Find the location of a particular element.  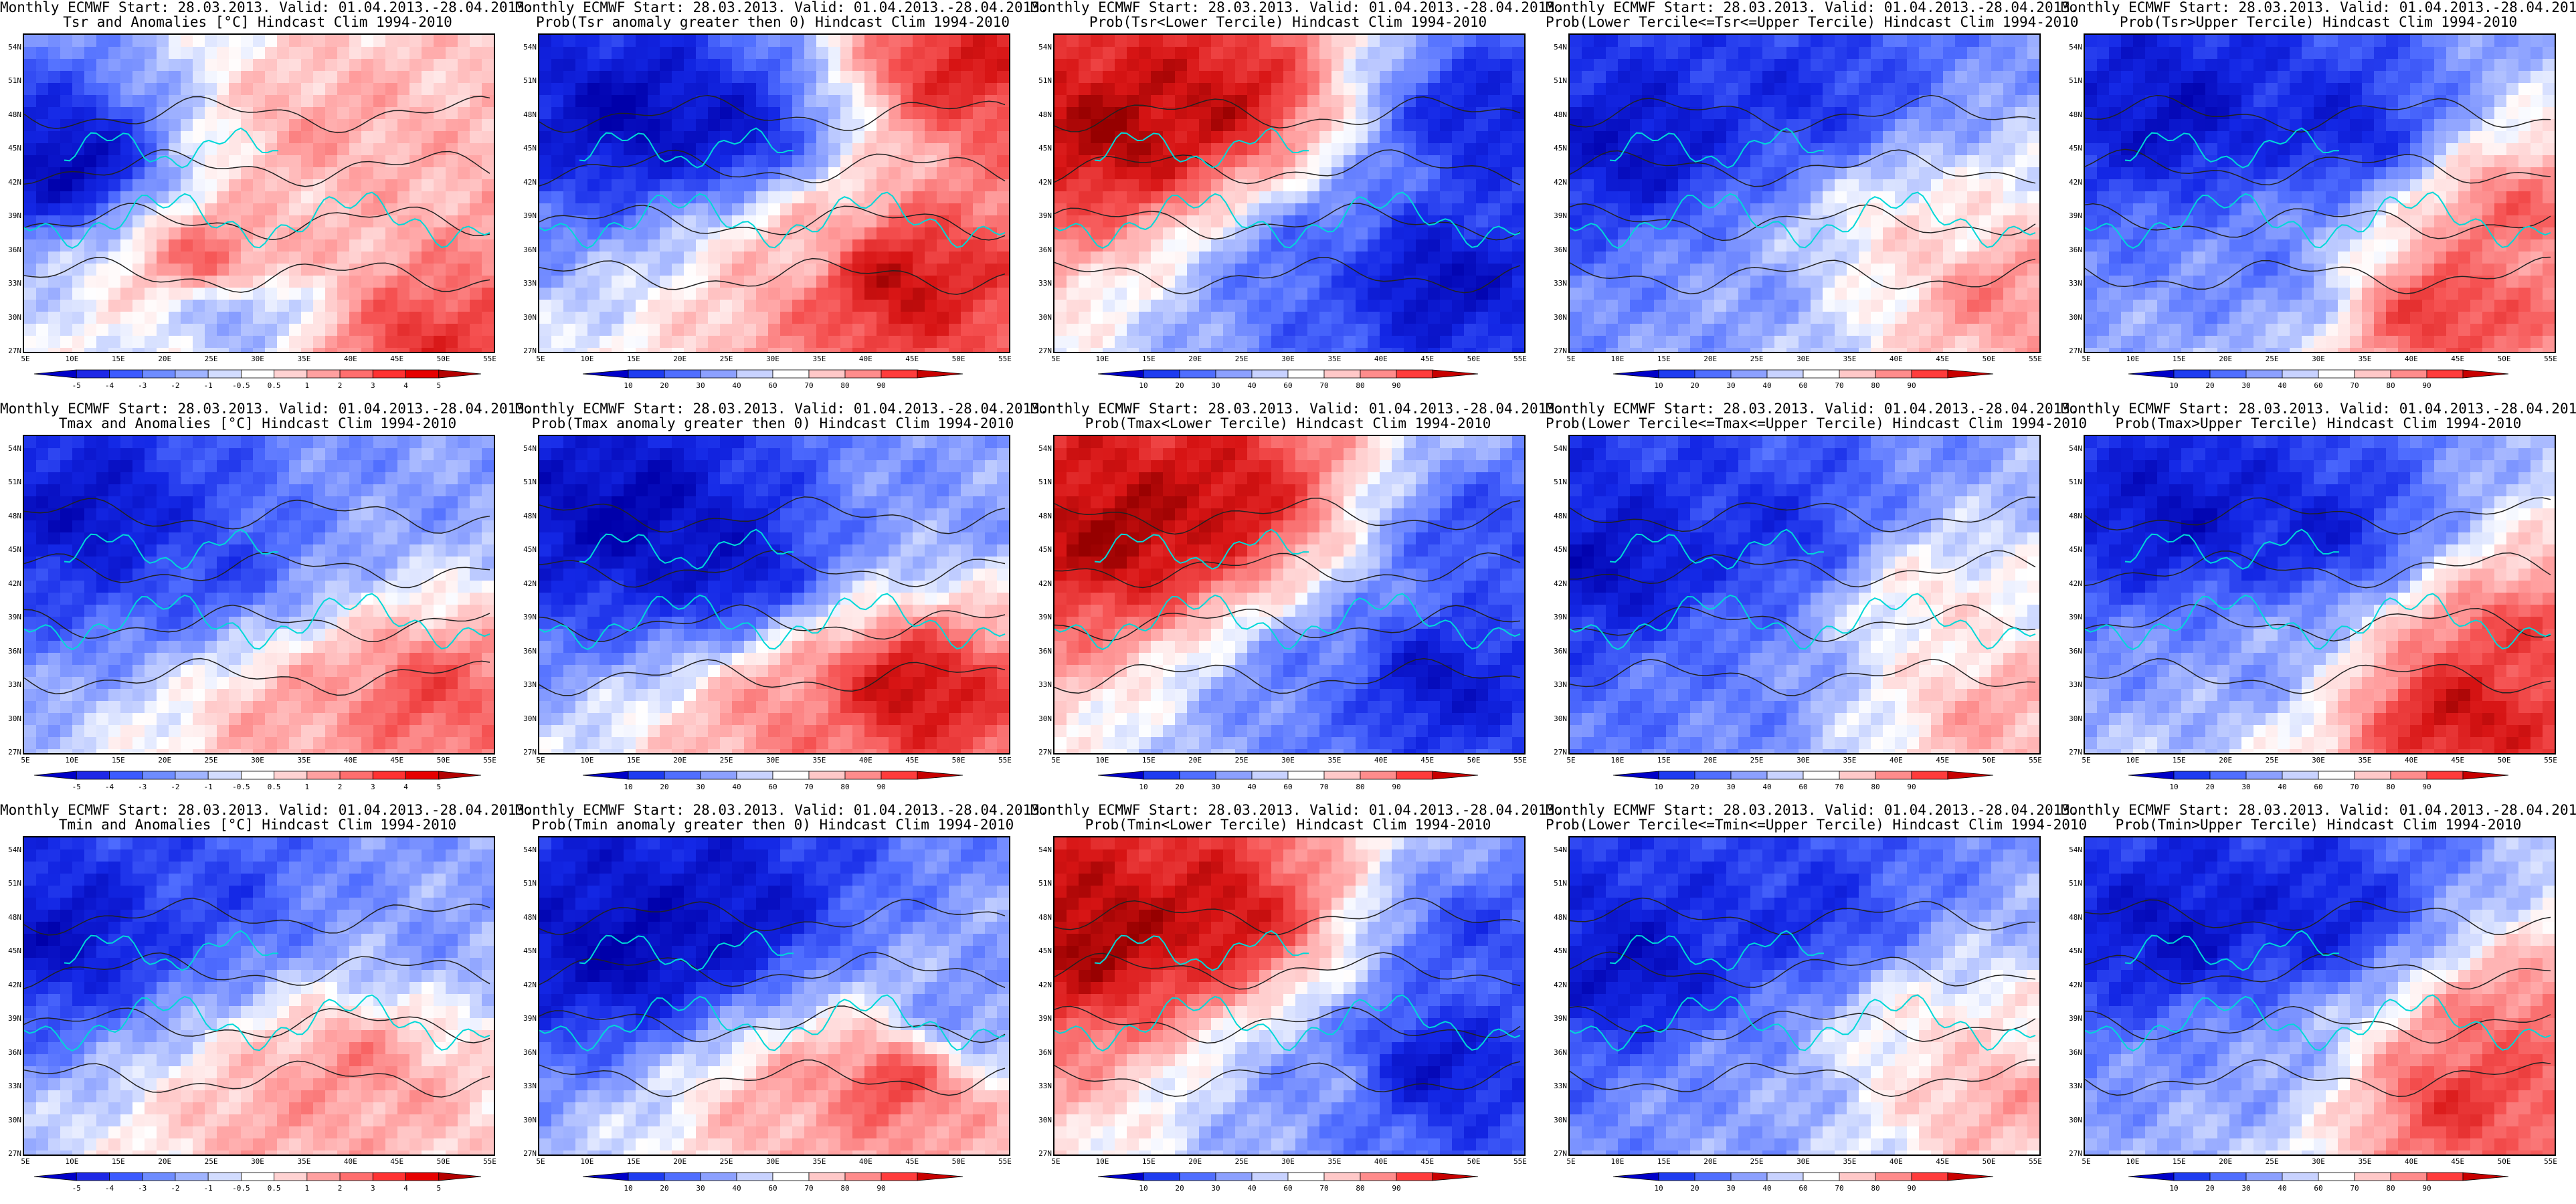

lon-tick-label: 20E is located at coordinates (1711, 359).